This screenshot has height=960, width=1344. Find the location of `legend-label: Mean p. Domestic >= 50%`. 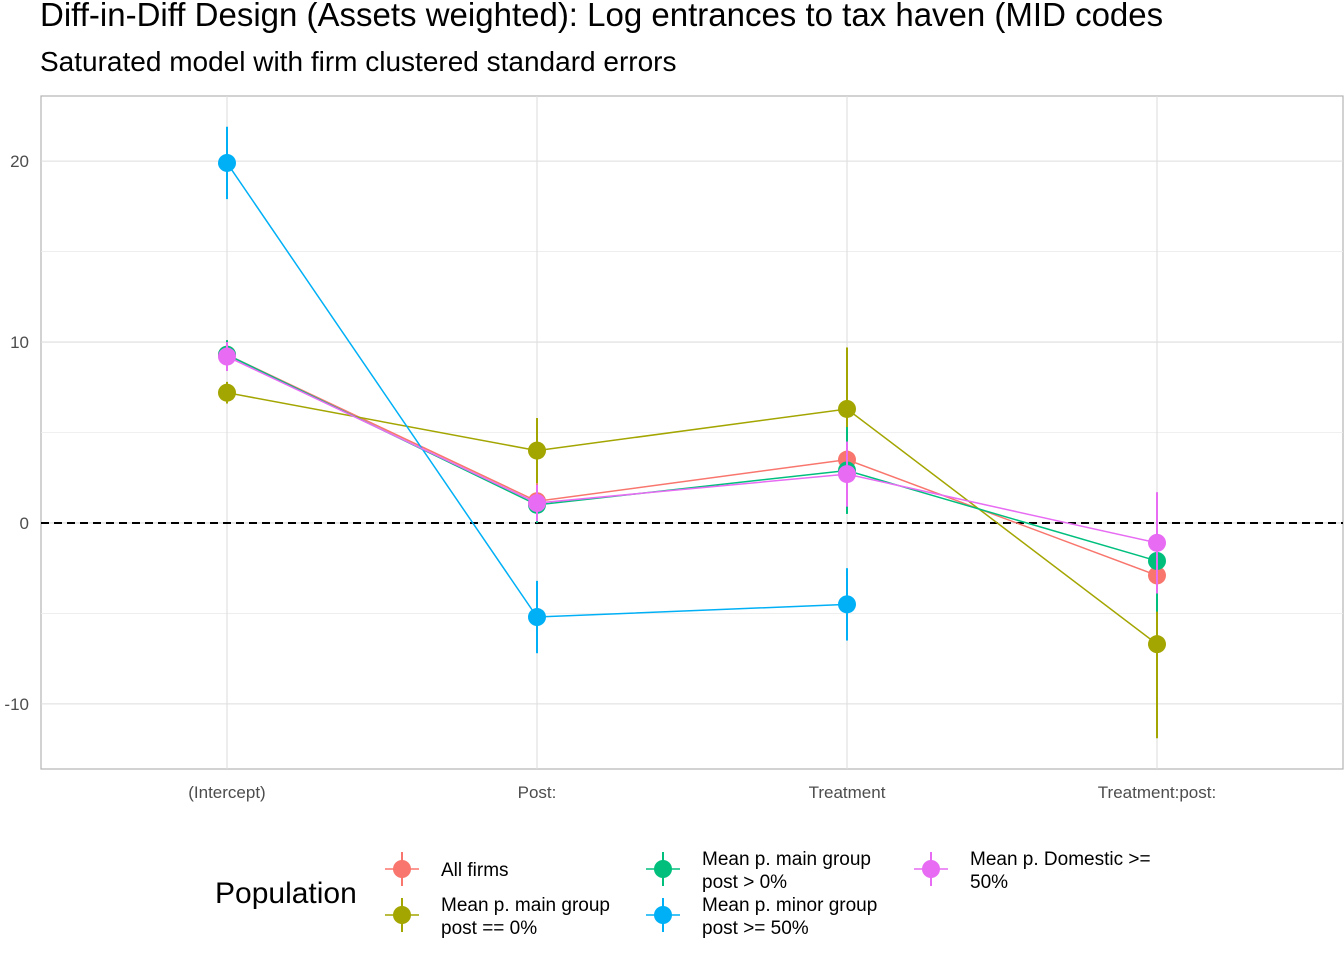

legend-label: Mean p. Domestic >= 50% is located at coordinates (1060, 871).